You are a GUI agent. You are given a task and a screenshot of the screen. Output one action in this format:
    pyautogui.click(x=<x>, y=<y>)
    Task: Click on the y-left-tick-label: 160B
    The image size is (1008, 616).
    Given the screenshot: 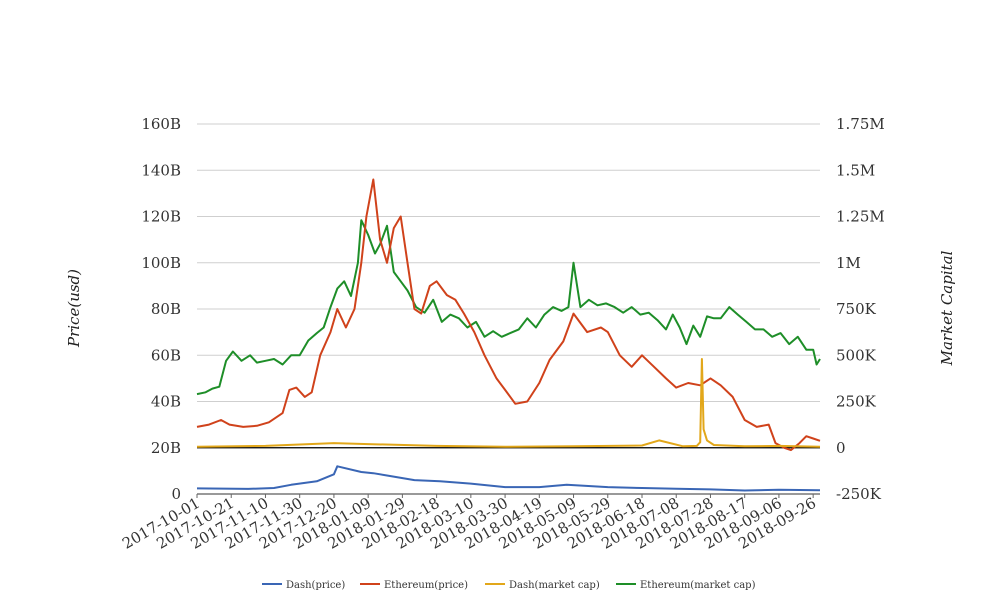 What is the action you would take?
    pyautogui.click(x=161, y=124)
    